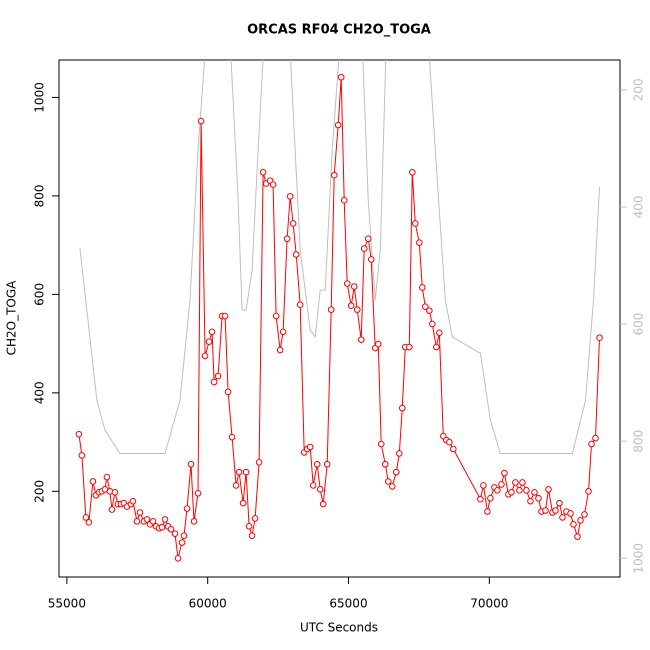 The height and width of the screenshot is (650, 650). What do you see at coordinates (339, 30) in the screenshot?
I see `chart-title: ORCAS RF04 CH2O_TOGA` at bounding box center [339, 30].